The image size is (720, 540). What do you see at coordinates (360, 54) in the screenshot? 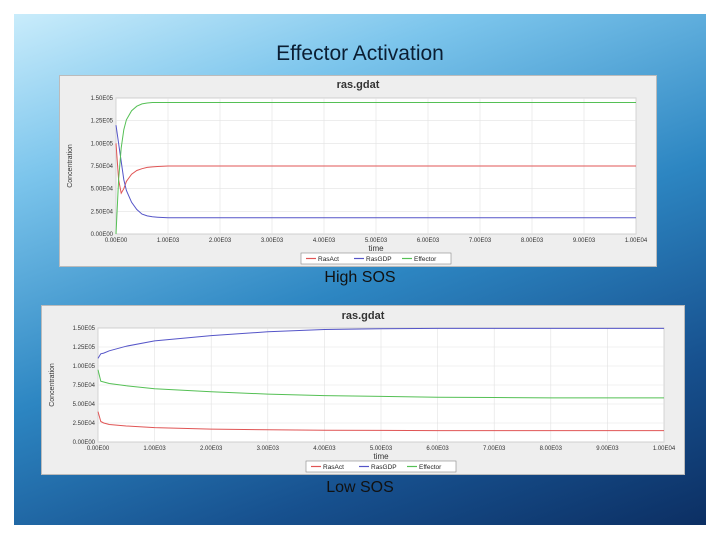
I see `slide-title: Effector Activation` at bounding box center [360, 54].